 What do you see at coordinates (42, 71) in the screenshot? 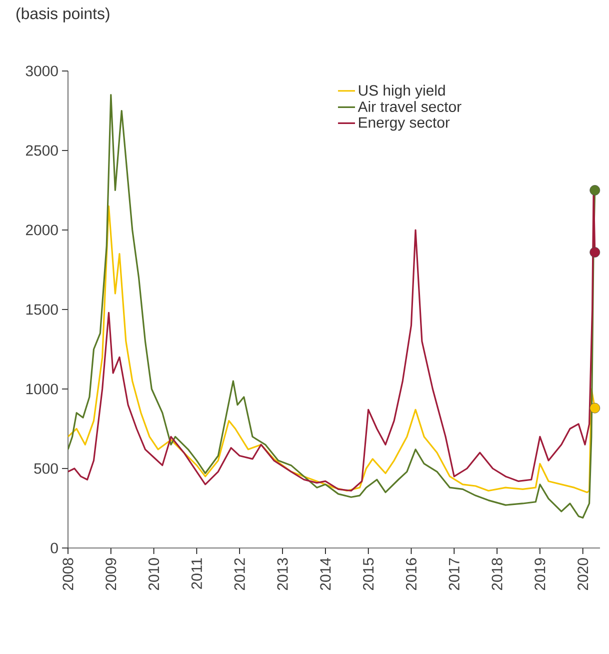
I see `y-tick-label: 3000` at bounding box center [42, 71].